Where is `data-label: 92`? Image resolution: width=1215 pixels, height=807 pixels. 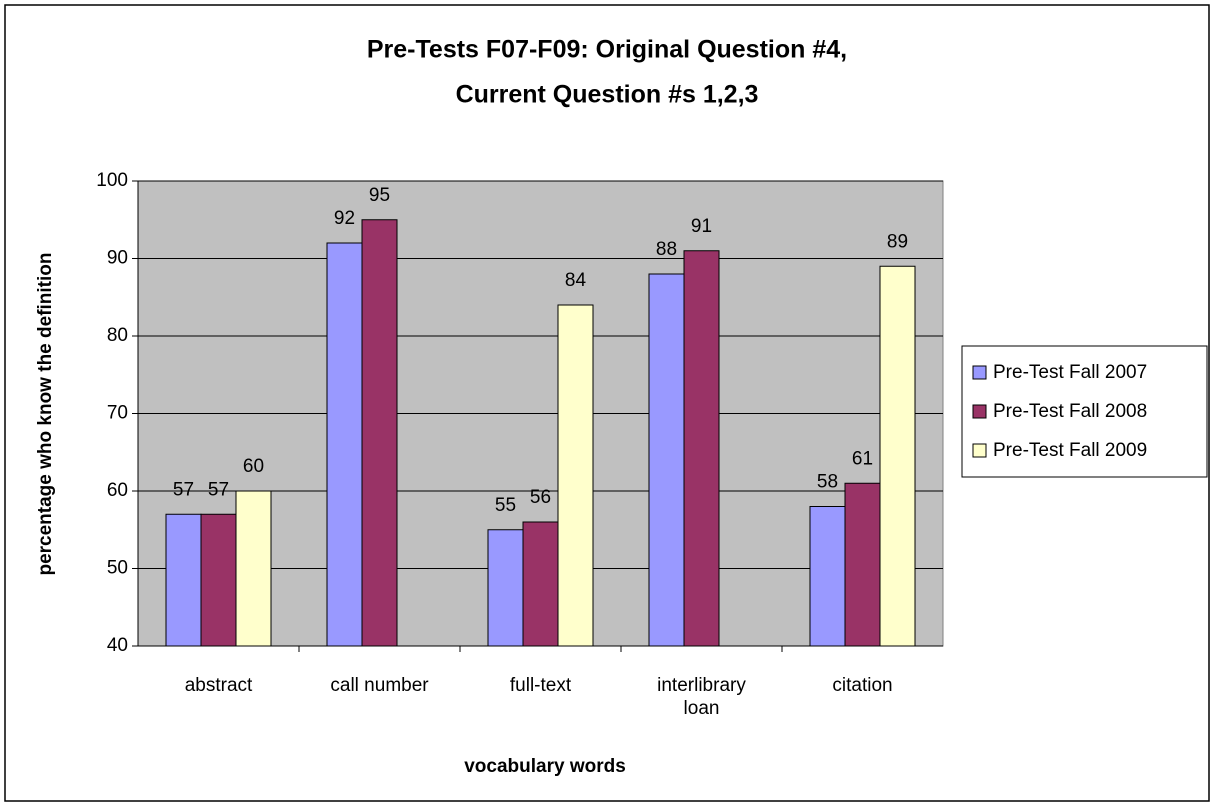 data-label: 92 is located at coordinates (344, 218).